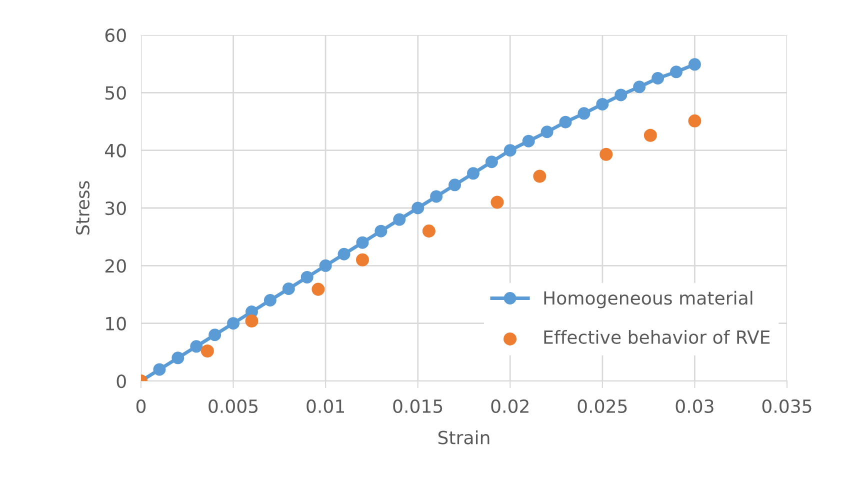 This screenshot has height=500, width=842. Describe the element at coordinates (115, 151) in the screenshot. I see `y-tick-label: 40` at that location.